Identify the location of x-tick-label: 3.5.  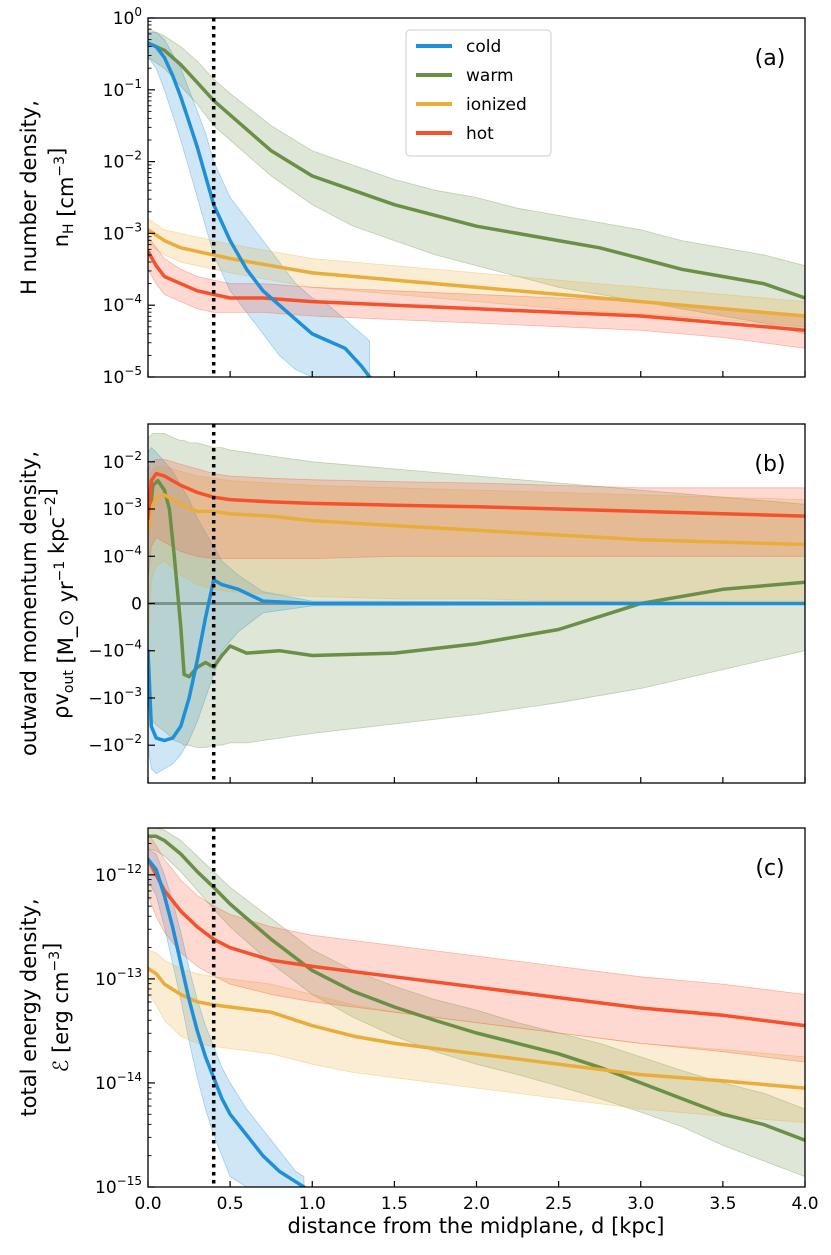
(722, 1204).